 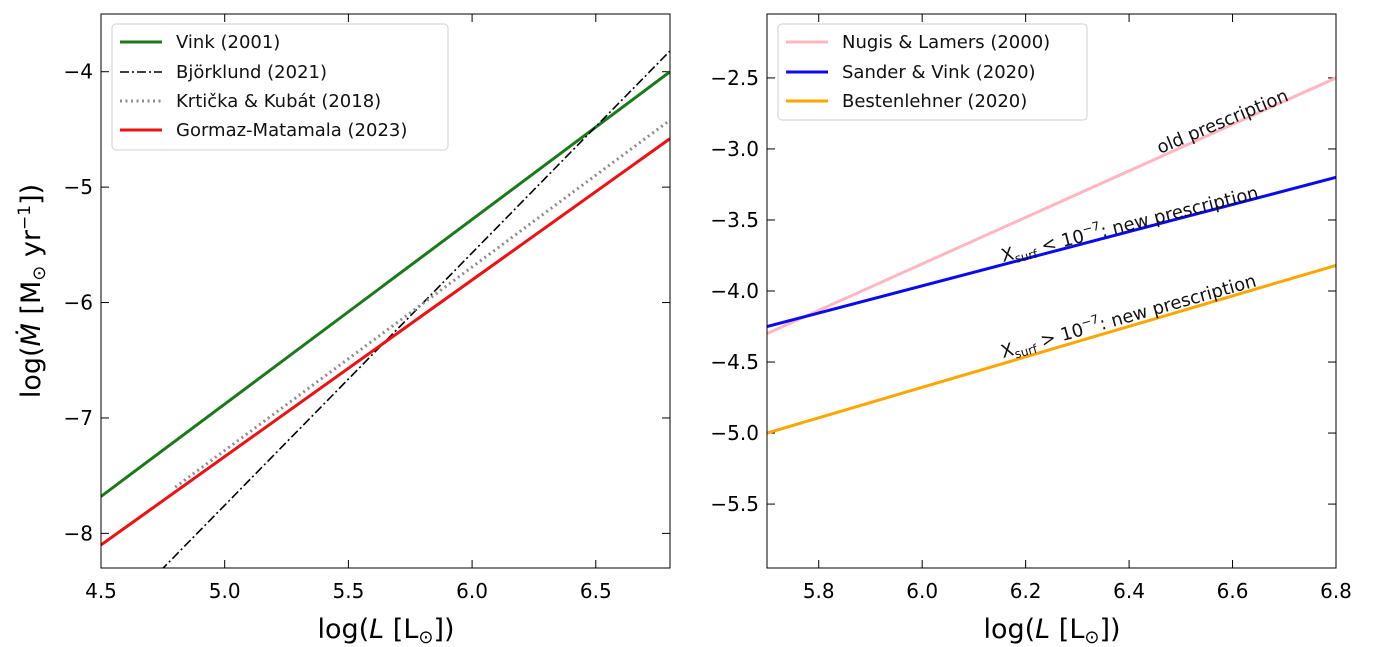 I want to click on left-y-tick-label: −6, so click(x=78, y=303).